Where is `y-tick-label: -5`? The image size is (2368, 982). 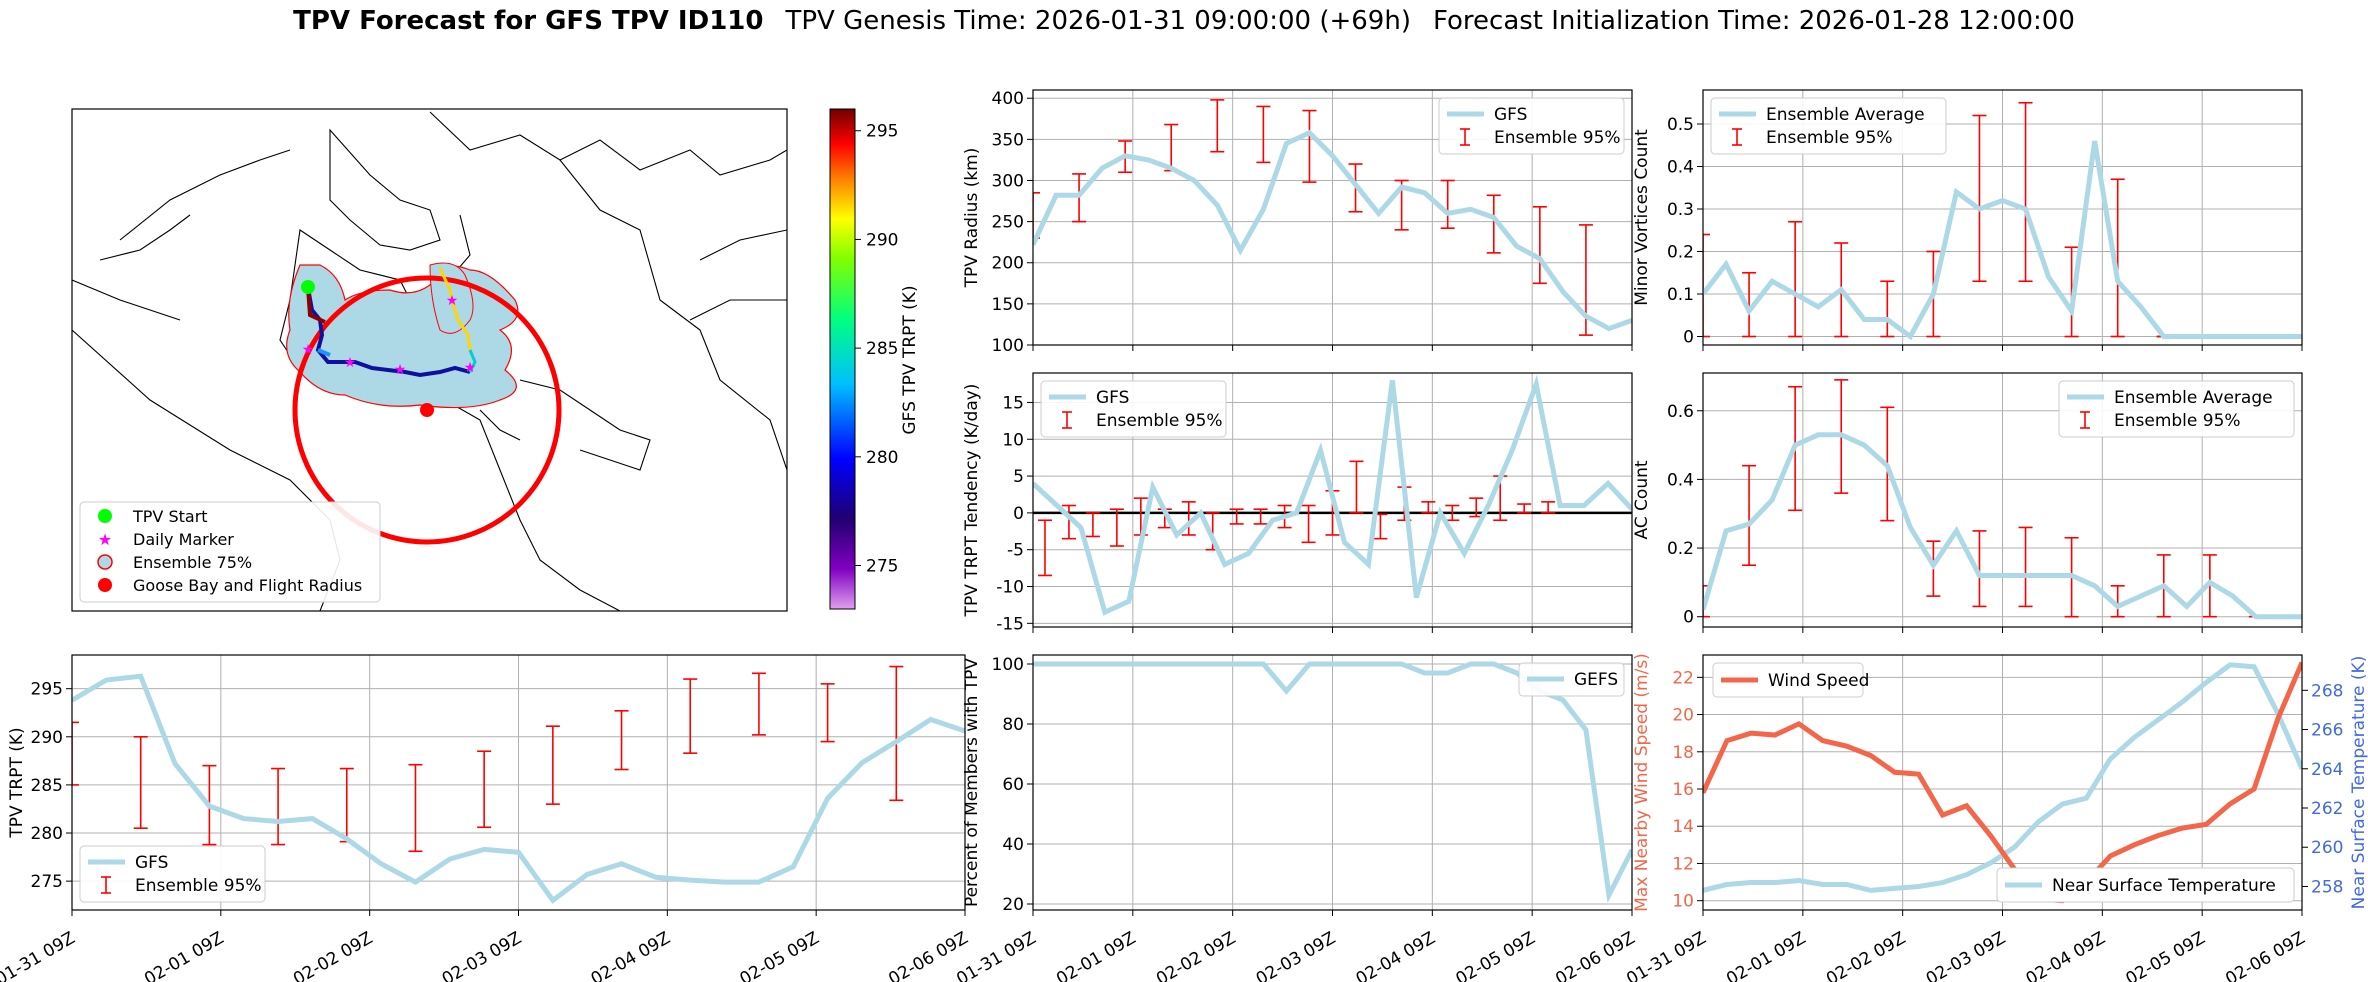 y-tick-label: -5 is located at coordinates (1015, 551).